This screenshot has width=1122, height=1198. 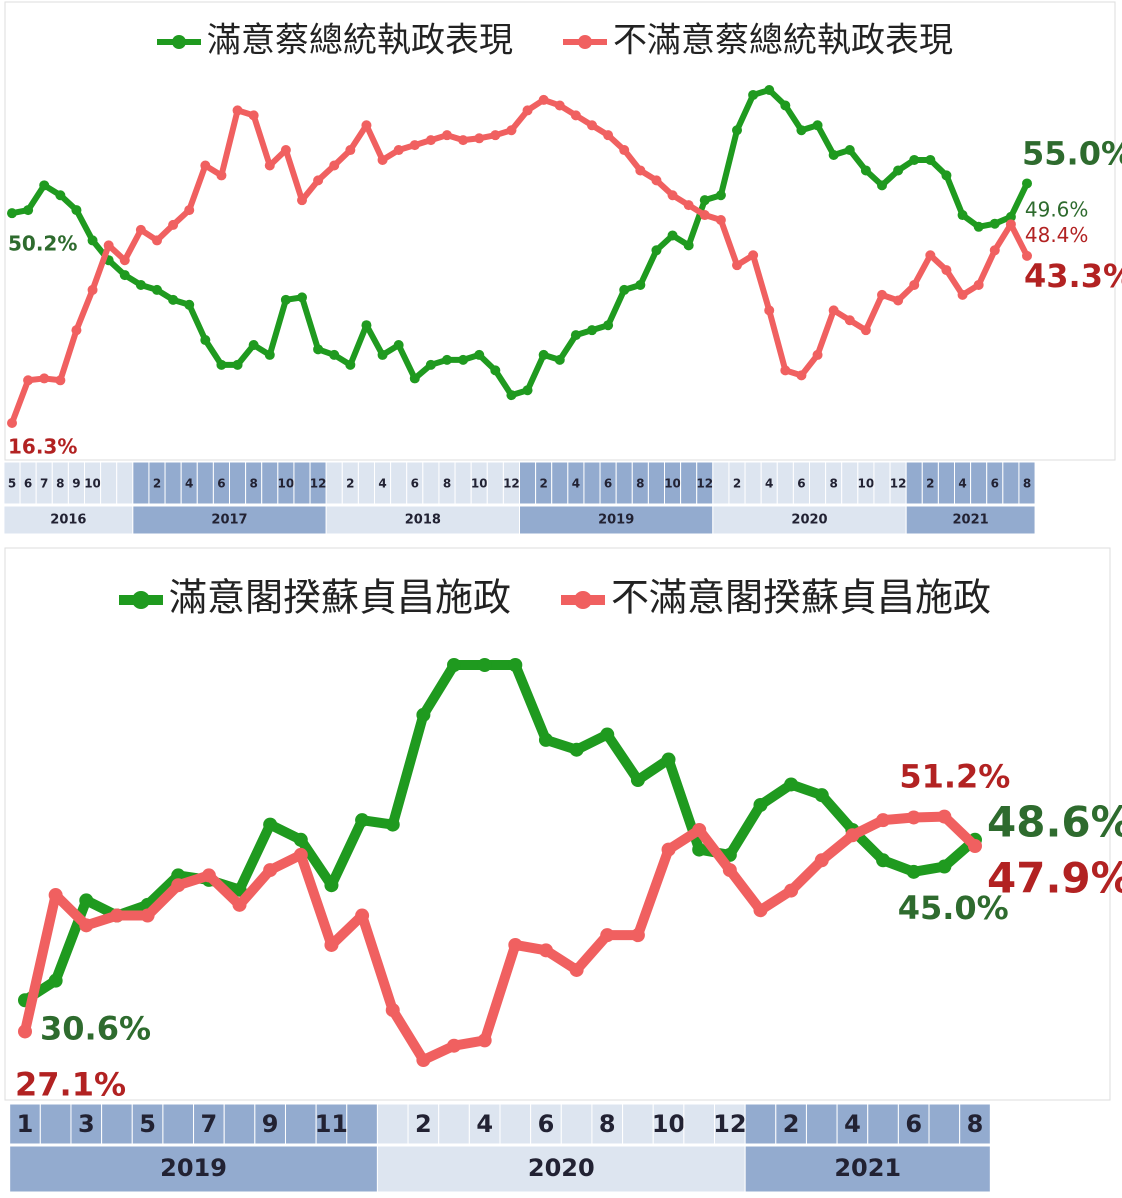 What do you see at coordinates (42, 447) in the screenshot?
I see `value-label: 16.3%` at bounding box center [42, 447].